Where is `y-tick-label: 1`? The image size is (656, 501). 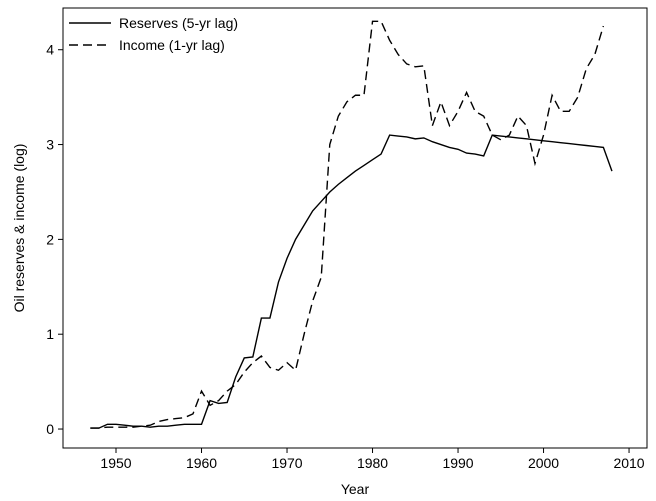
y-tick-label: 1 is located at coordinates (50, 334).